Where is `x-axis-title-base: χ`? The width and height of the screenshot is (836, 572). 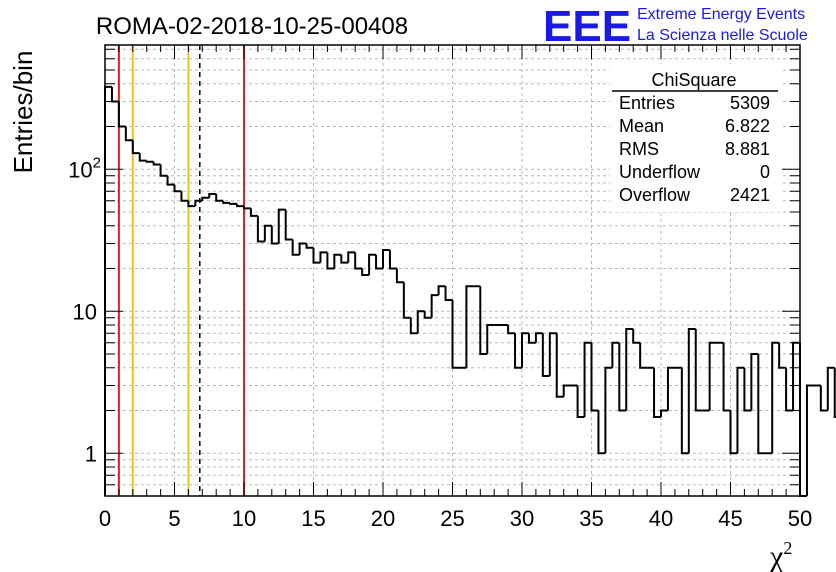
x-axis-title-base: χ is located at coordinates (776, 556).